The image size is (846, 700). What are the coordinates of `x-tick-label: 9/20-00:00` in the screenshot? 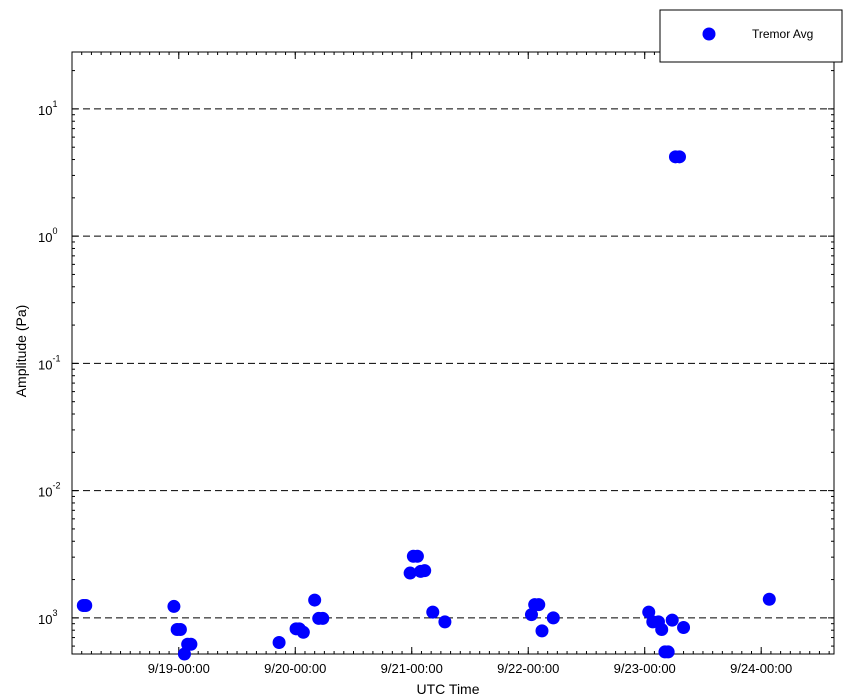 It's located at (295, 668).